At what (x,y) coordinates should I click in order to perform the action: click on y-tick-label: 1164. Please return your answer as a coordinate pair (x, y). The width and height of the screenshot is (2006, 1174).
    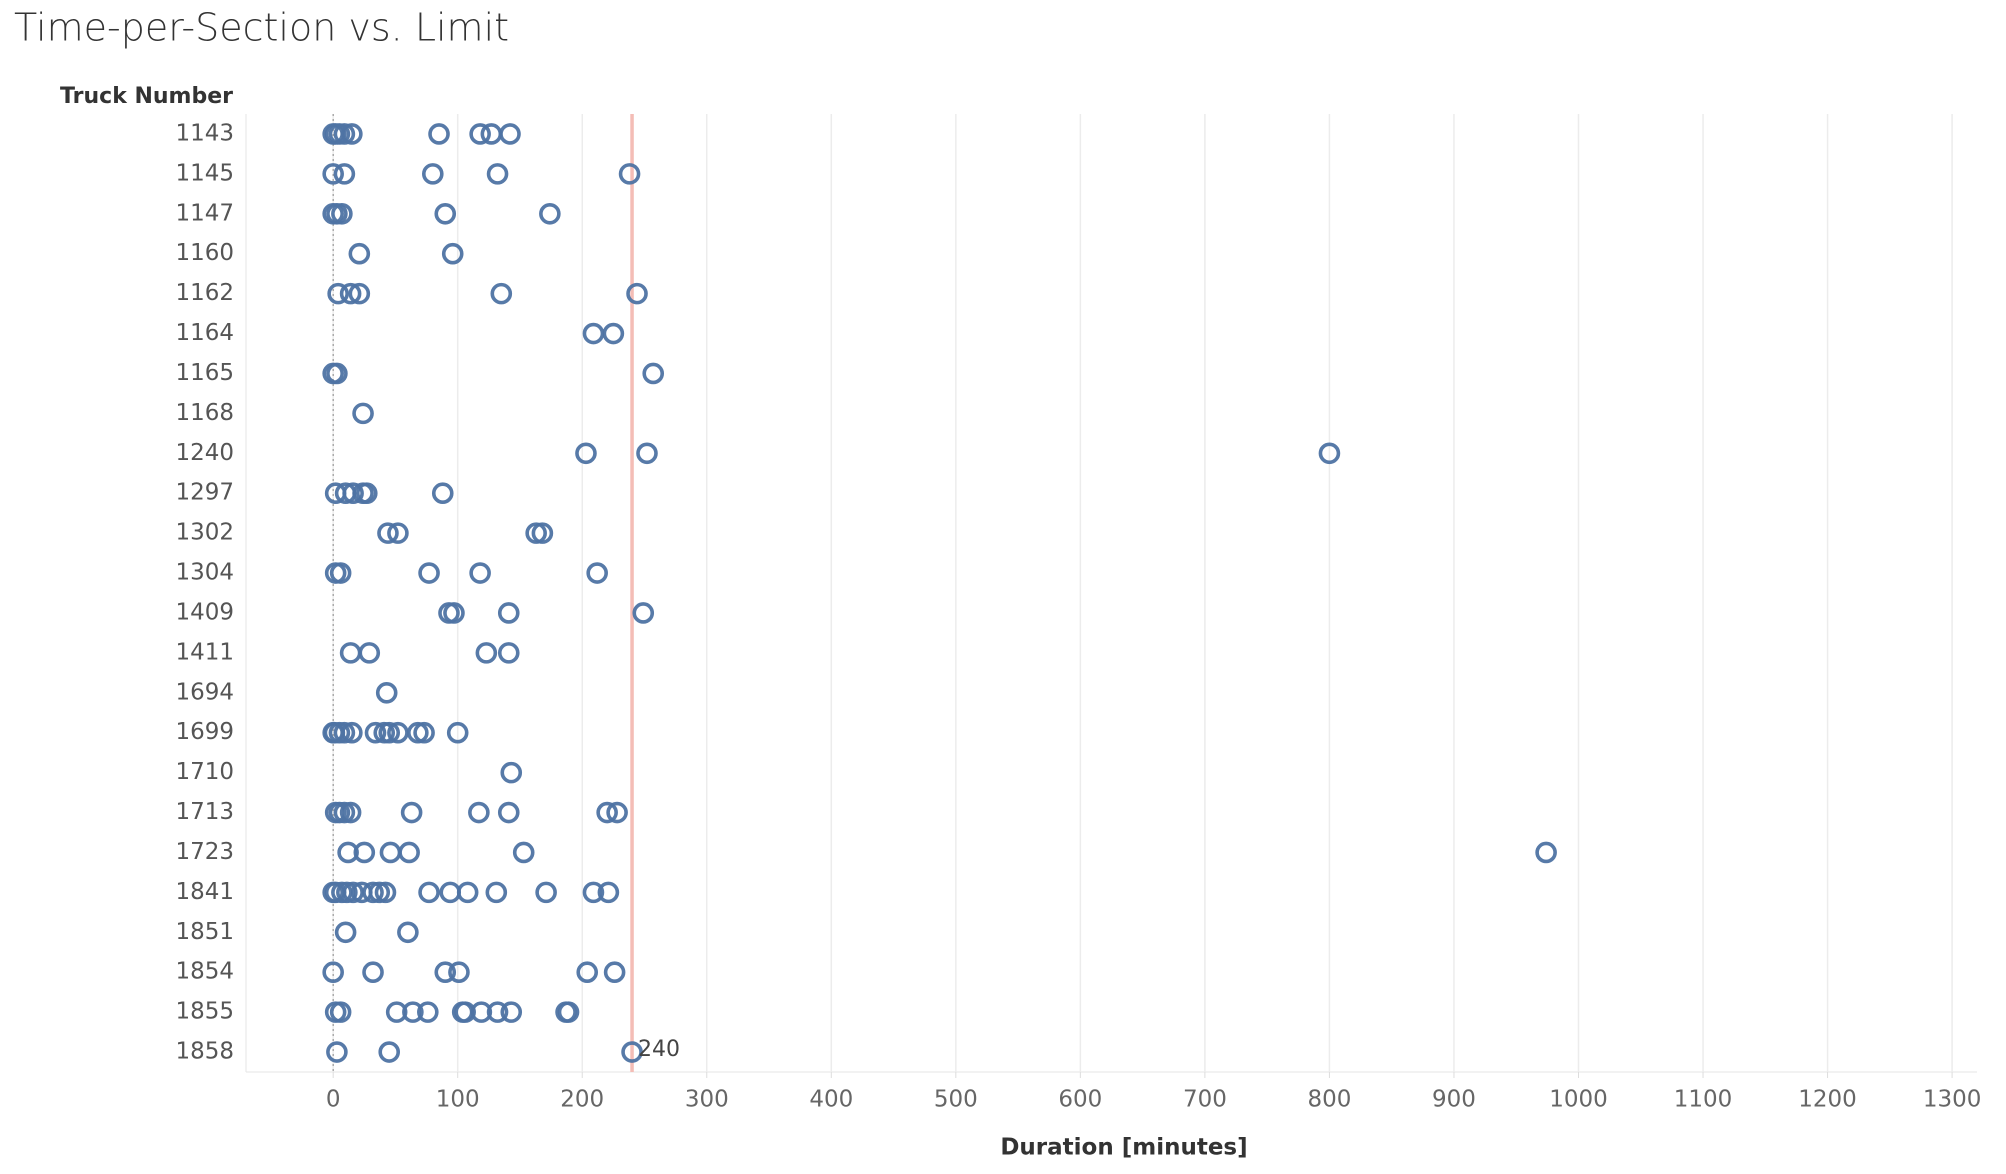
    Looking at the image, I should click on (204, 333).